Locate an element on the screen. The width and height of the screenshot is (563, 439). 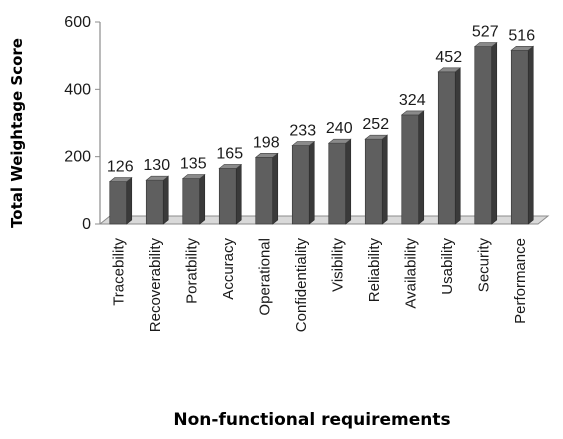
y-tick-label: 600 is located at coordinates (77, 22).